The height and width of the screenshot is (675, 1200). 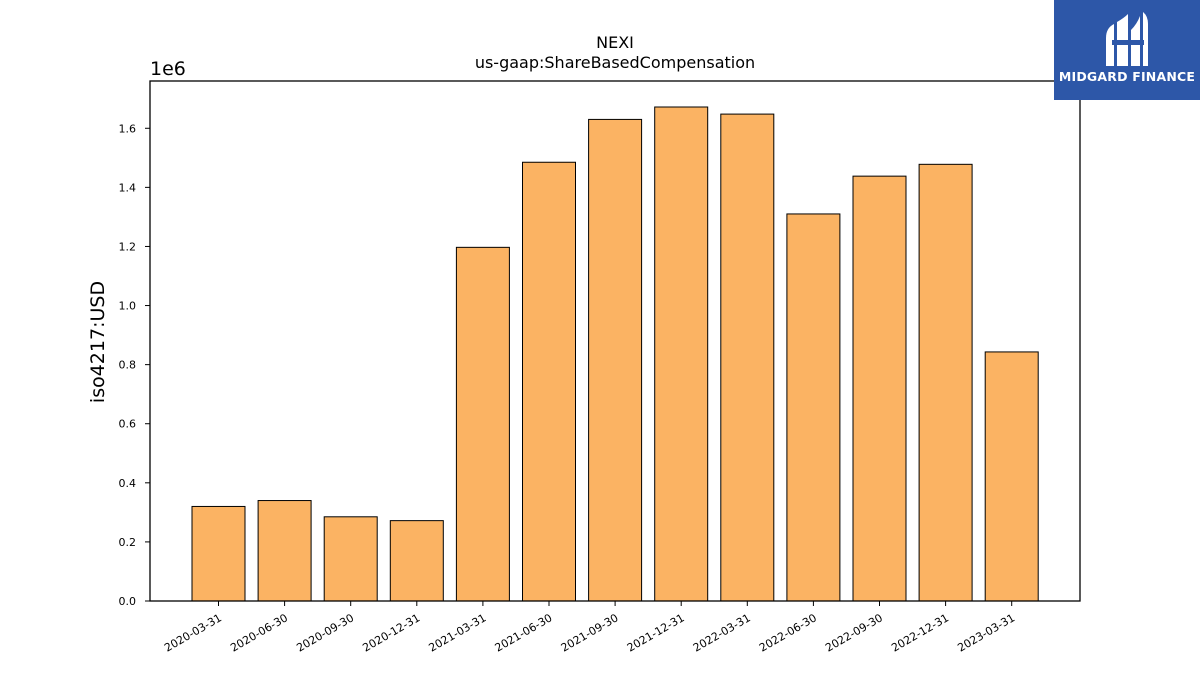 I want to click on logo-text: MIDGARD FINANCE, so click(x=1127, y=76).